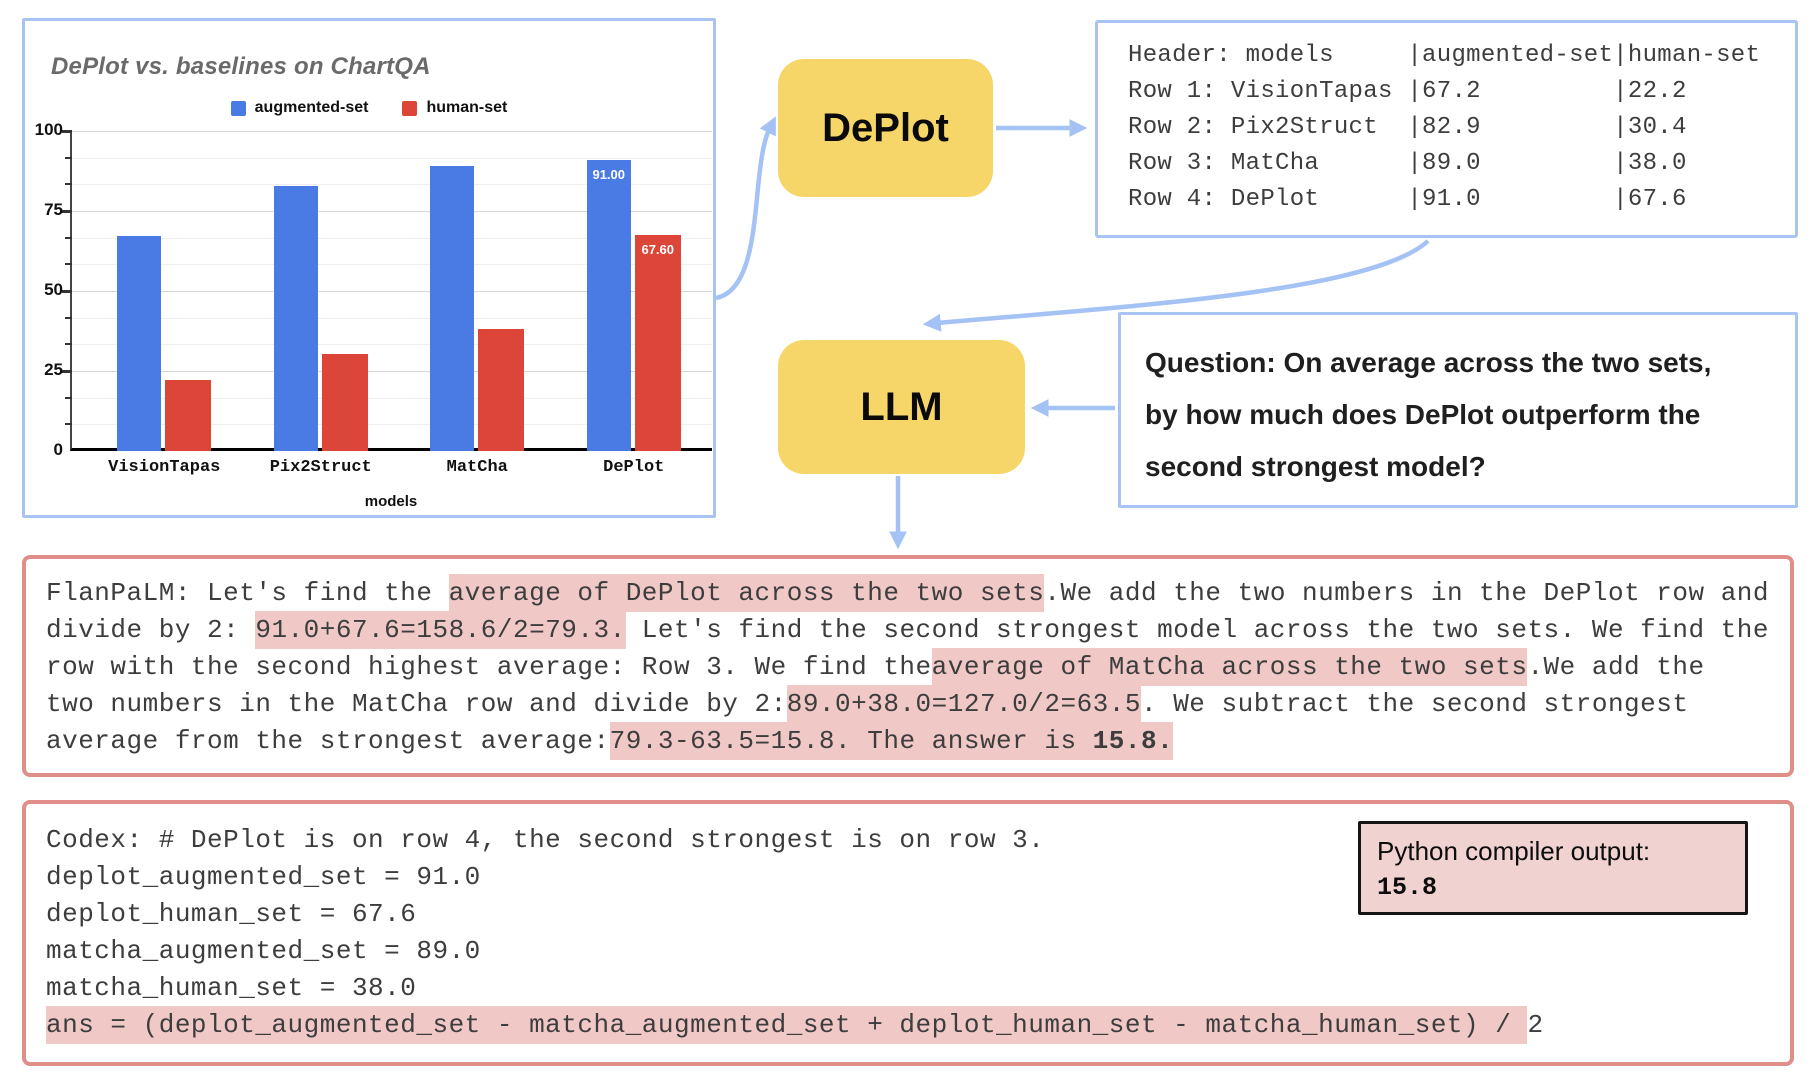  I want to click on text-span: . We subtract the second strongest, so click(1414, 704).